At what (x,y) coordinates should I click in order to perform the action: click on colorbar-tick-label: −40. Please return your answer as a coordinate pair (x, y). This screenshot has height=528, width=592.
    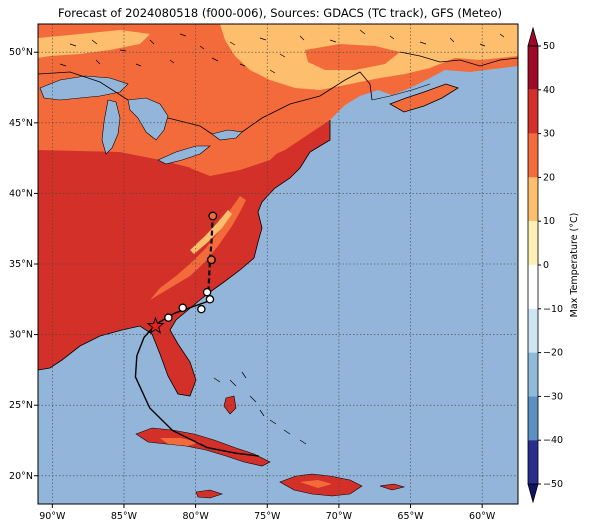
    Looking at the image, I should click on (553, 440).